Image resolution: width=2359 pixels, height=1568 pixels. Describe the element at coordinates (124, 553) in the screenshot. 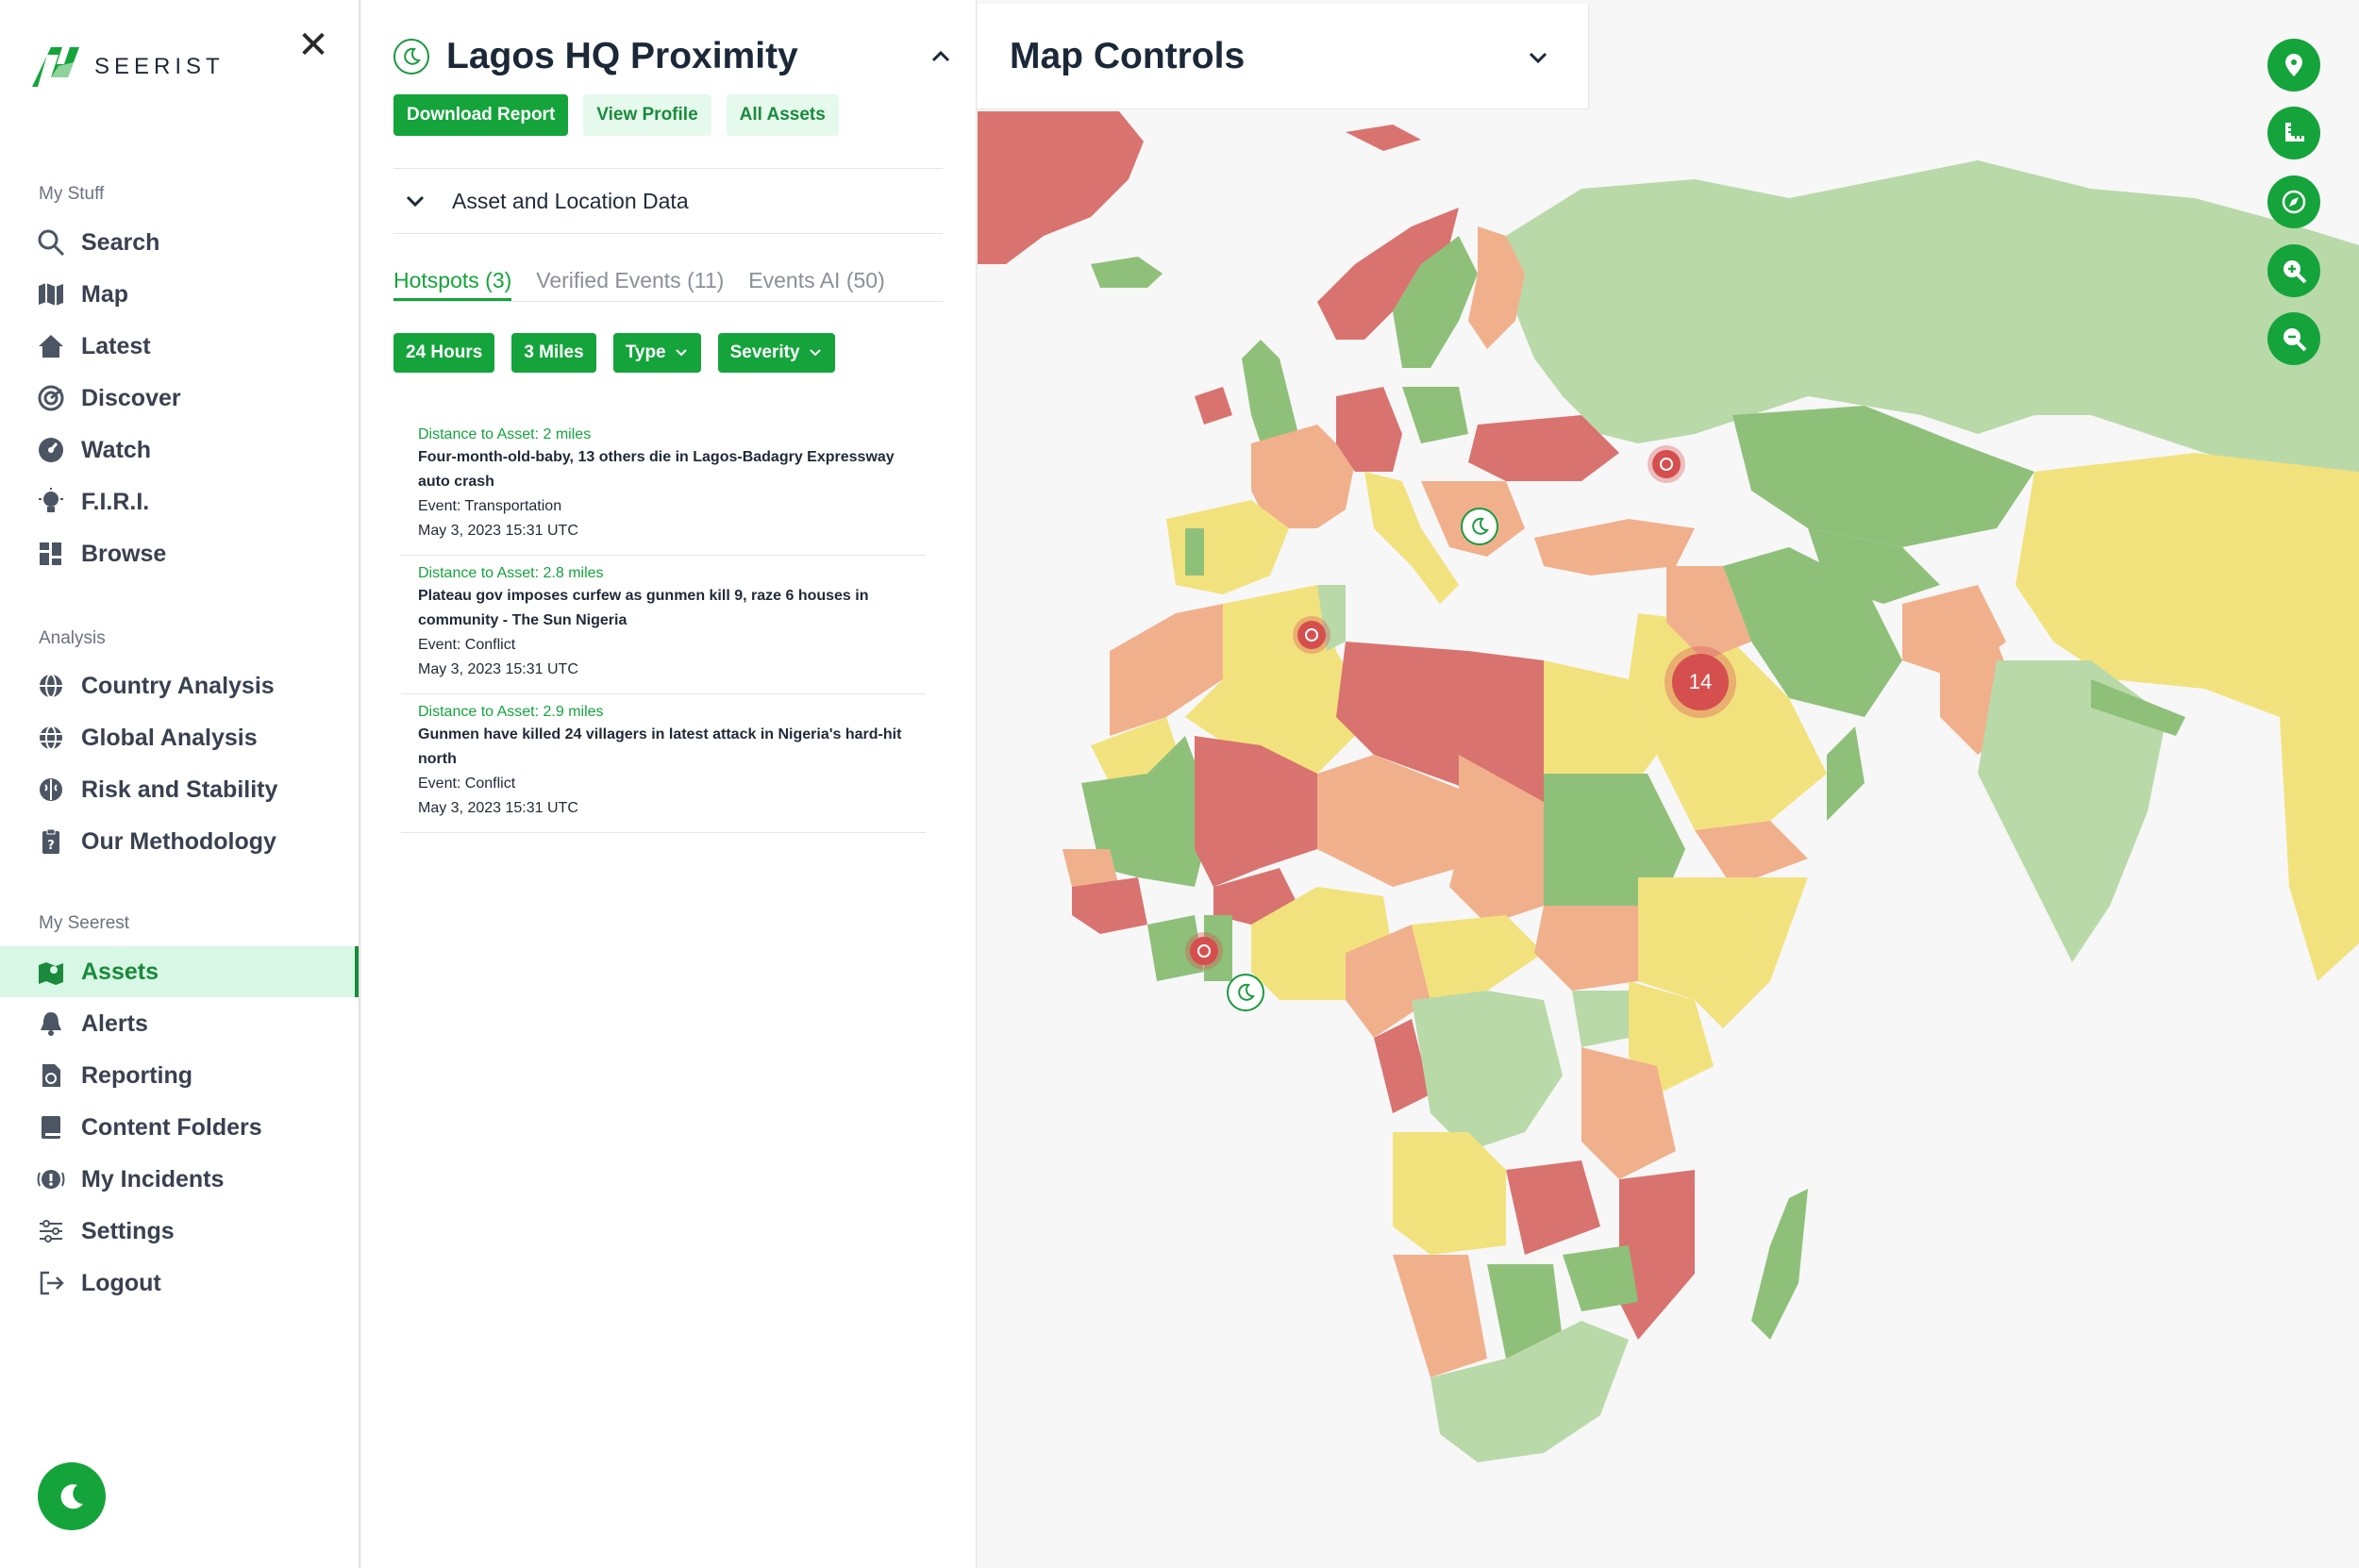

I see `nav-label: Browse` at that location.